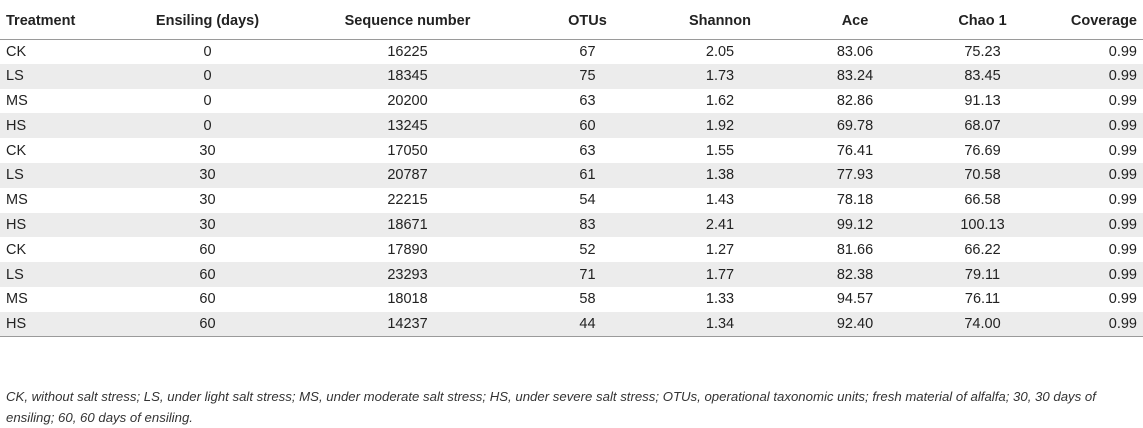 The height and width of the screenshot is (428, 1143). Describe the element at coordinates (855, 200) in the screenshot. I see `cell-ace: 78.18` at that location.